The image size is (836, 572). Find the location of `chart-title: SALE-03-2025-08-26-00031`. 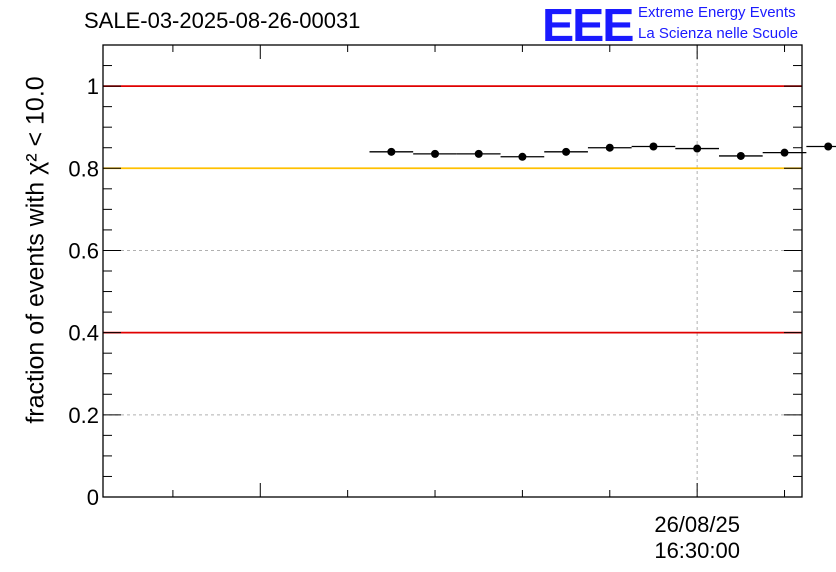

chart-title: SALE-03-2025-08-26-00031 is located at coordinates (222, 20).